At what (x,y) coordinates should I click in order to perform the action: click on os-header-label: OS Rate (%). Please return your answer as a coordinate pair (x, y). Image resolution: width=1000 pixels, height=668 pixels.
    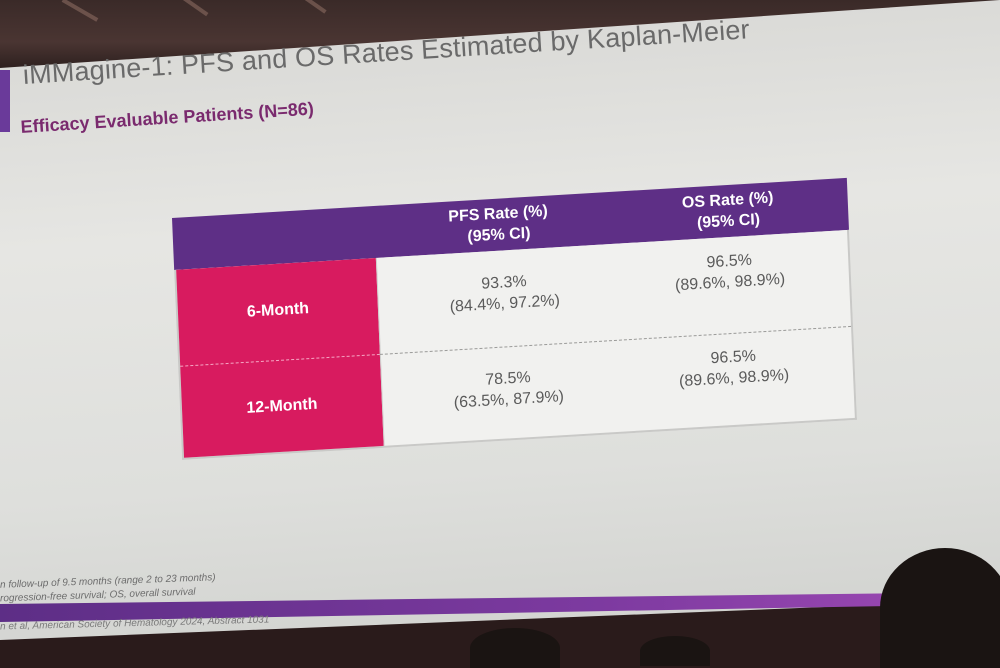
    Looking at the image, I should click on (727, 200).